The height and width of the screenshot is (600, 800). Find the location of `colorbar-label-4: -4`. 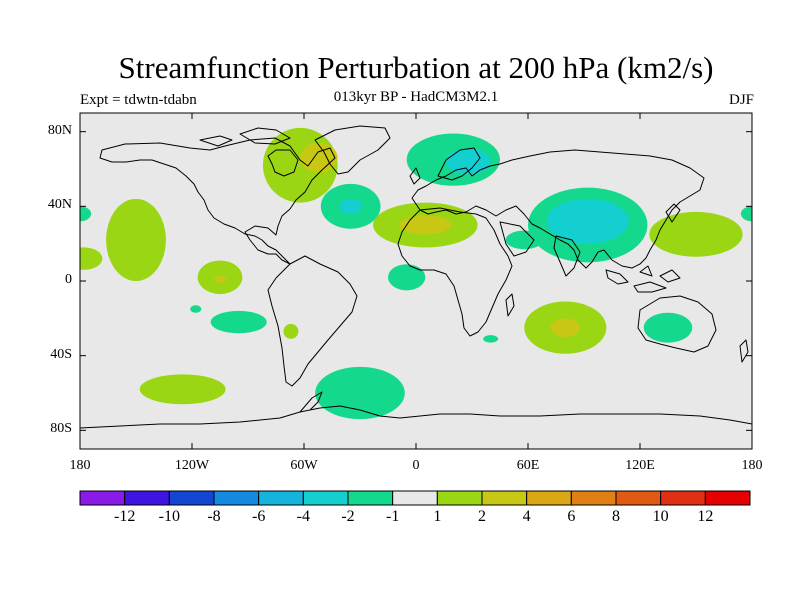

colorbar-label-4: -4 is located at coordinates (303, 516).